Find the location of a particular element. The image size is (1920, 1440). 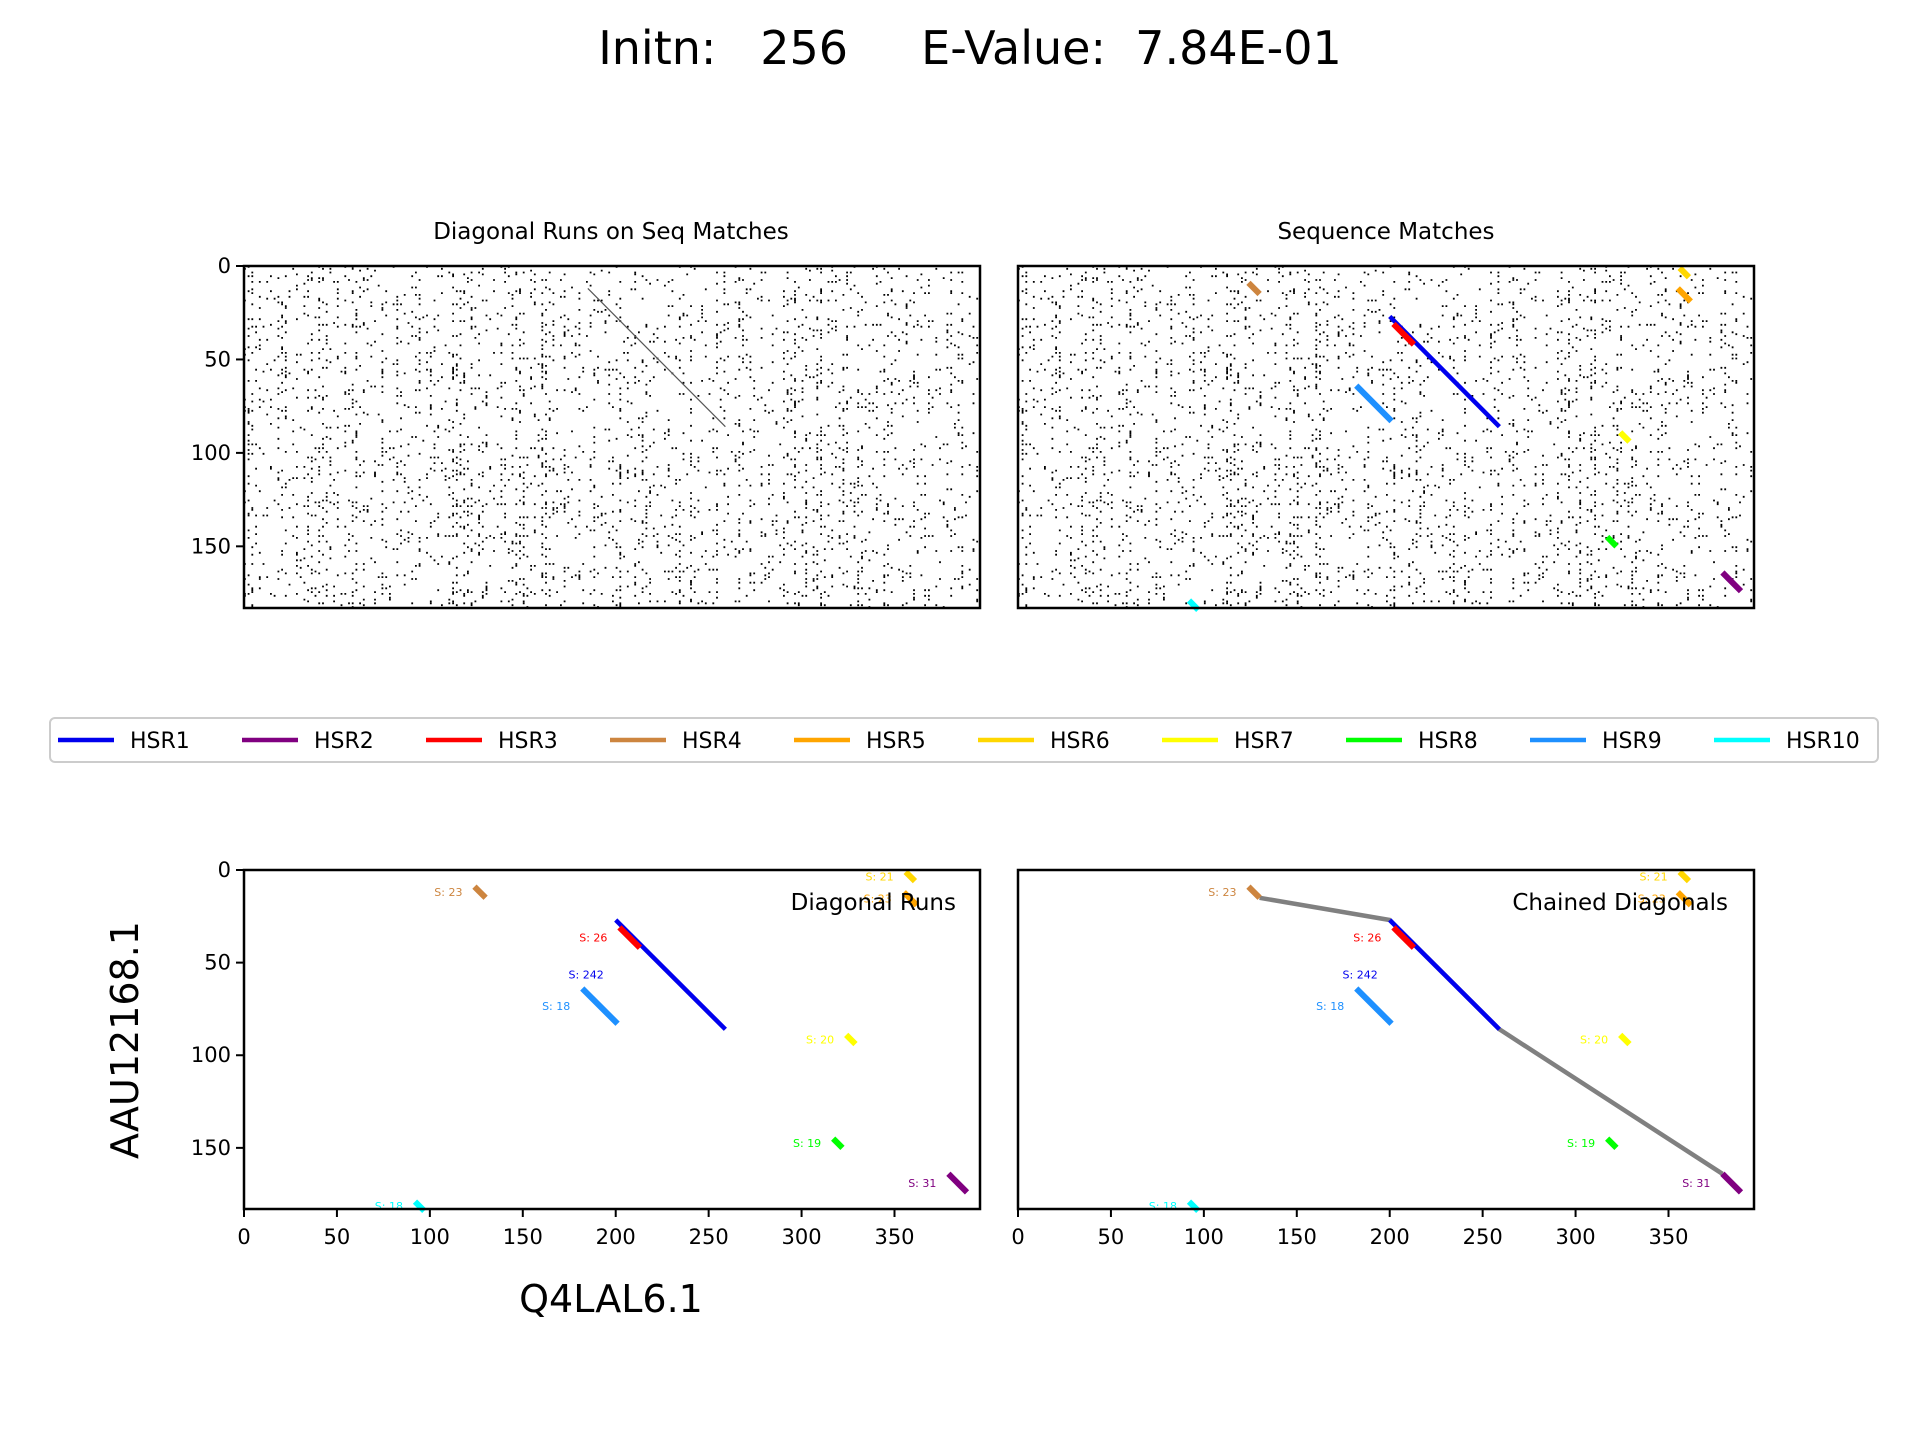

y-axis-label: AAU12168.1 is located at coordinates (125, 1040).